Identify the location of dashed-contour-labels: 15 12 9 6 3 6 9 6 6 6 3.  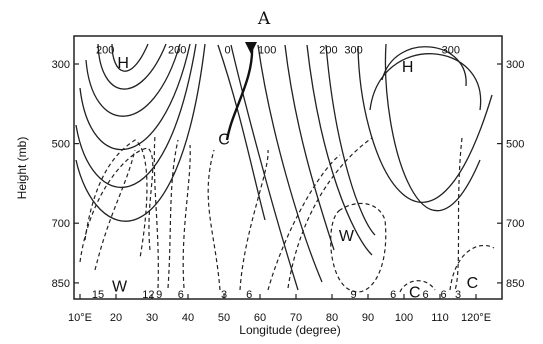
(276, 295).